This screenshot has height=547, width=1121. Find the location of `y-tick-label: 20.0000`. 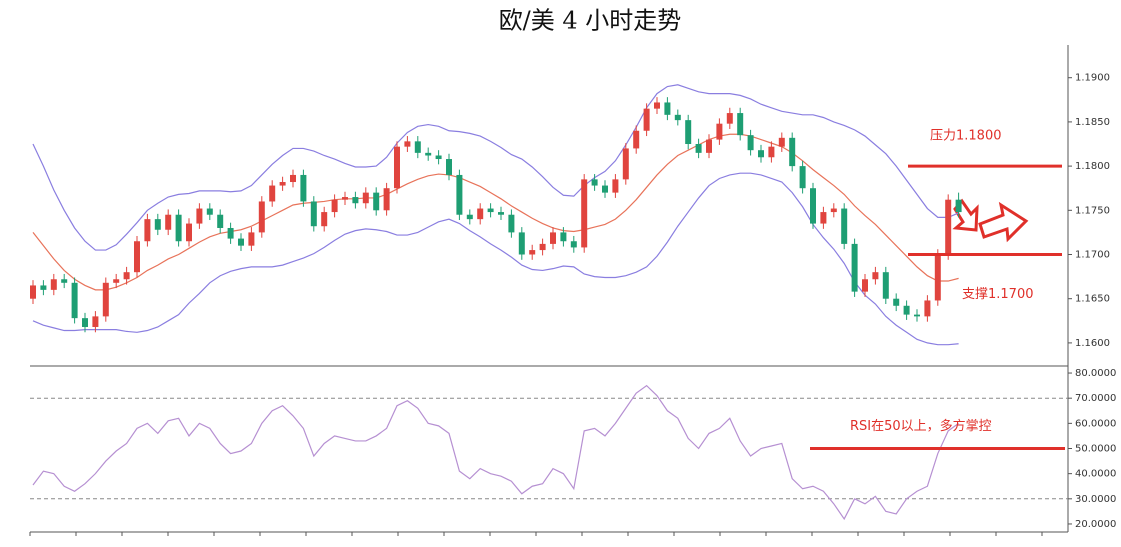

y-tick-label: 20.0000 is located at coordinates (1095, 524).